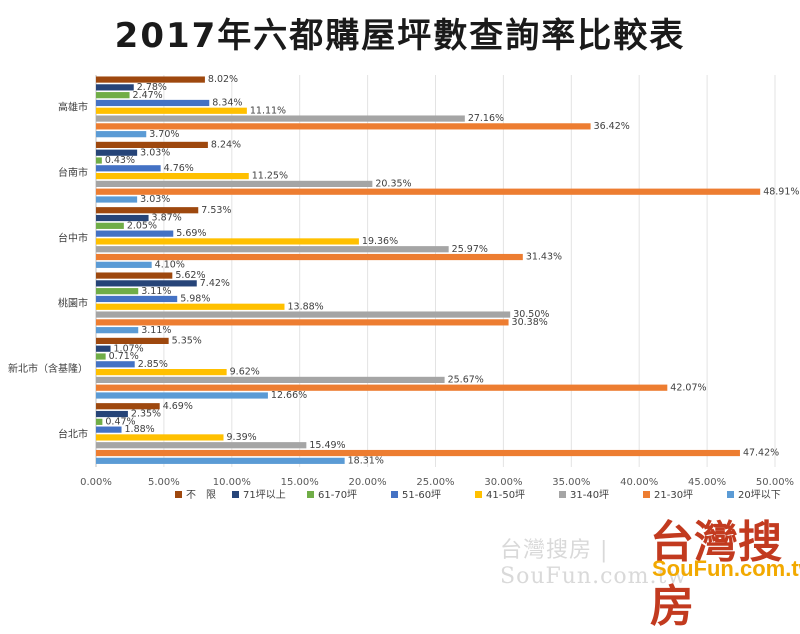 Image resolution: width=800 pixels, height=634 pixels. I want to click on data-label: 3.70%, so click(164, 134).